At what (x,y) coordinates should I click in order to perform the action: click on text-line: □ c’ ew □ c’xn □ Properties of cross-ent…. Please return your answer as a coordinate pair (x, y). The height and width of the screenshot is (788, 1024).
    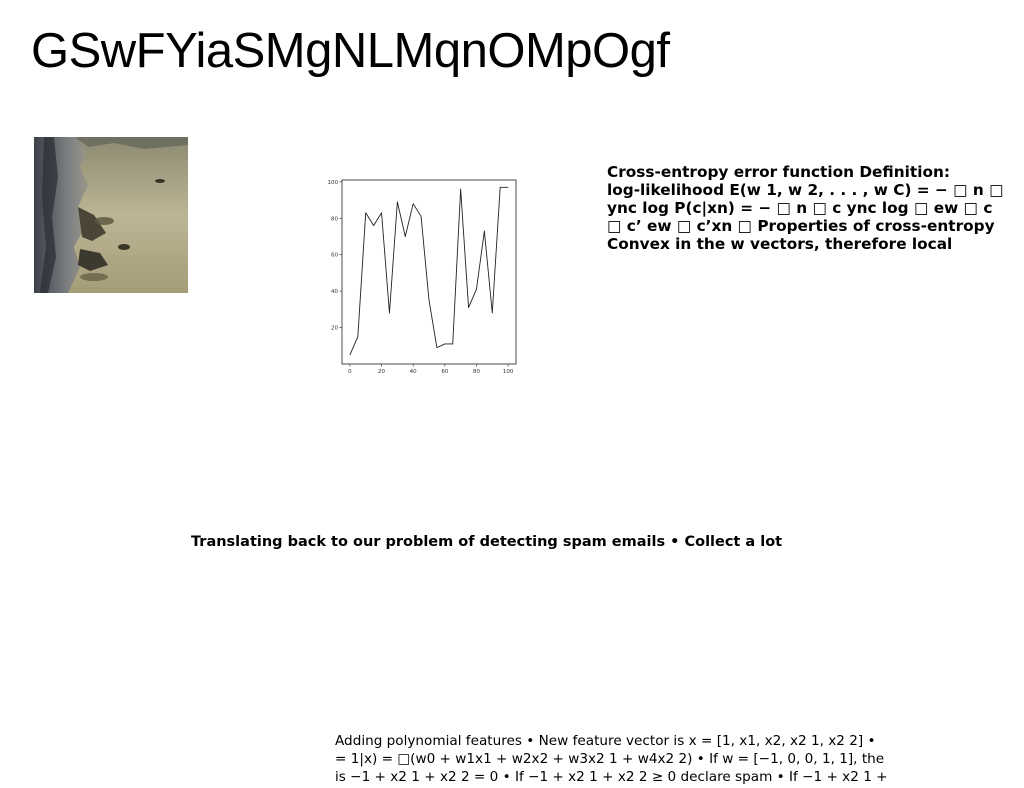
    Looking at the image, I should click on (801, 226).